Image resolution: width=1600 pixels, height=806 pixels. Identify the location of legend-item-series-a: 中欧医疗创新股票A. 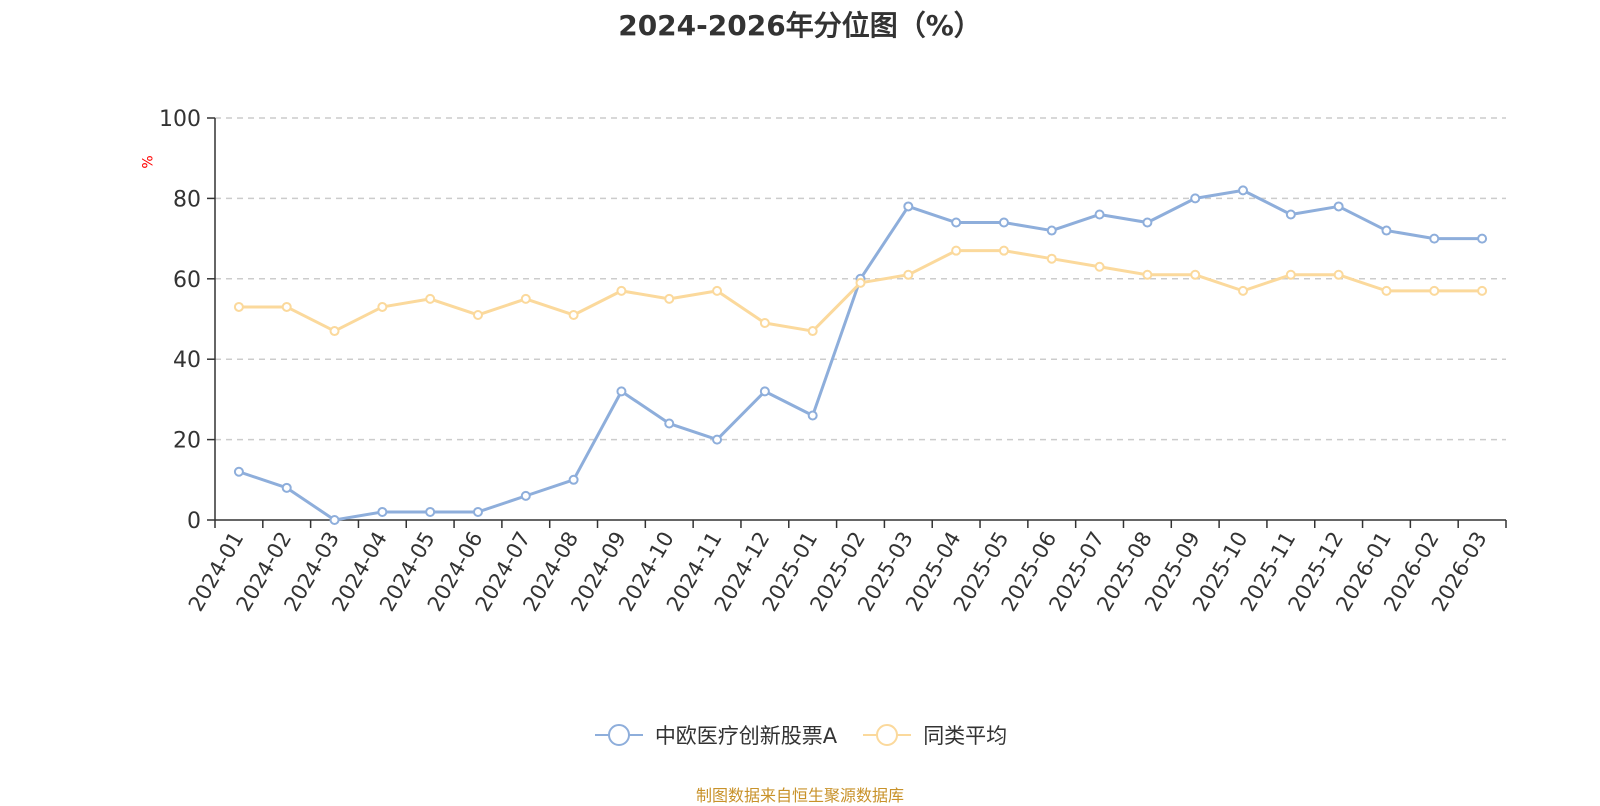
(715, 735).